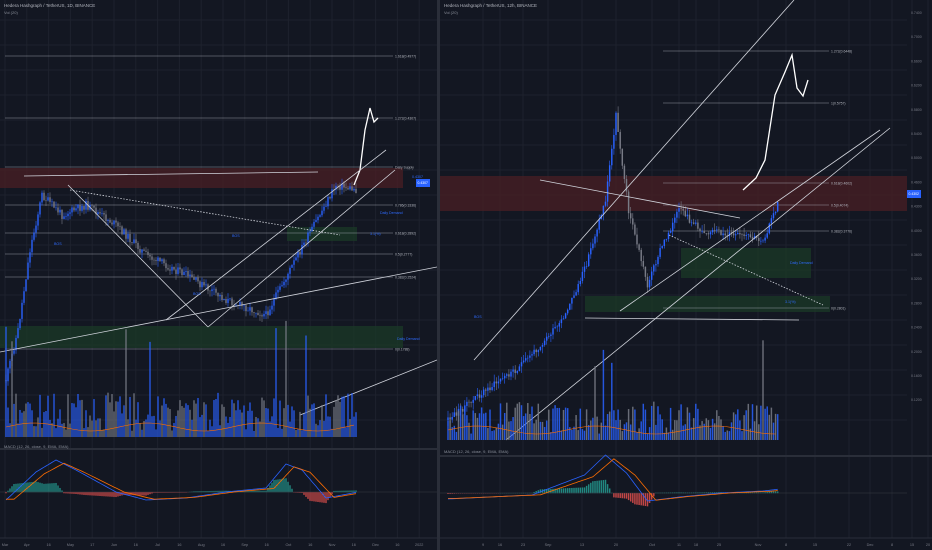 The image size is (932, 550). Describe the element at coordinates (916, 86) in the screenshot. I see `price-axis-label: 0.6200` at that location.